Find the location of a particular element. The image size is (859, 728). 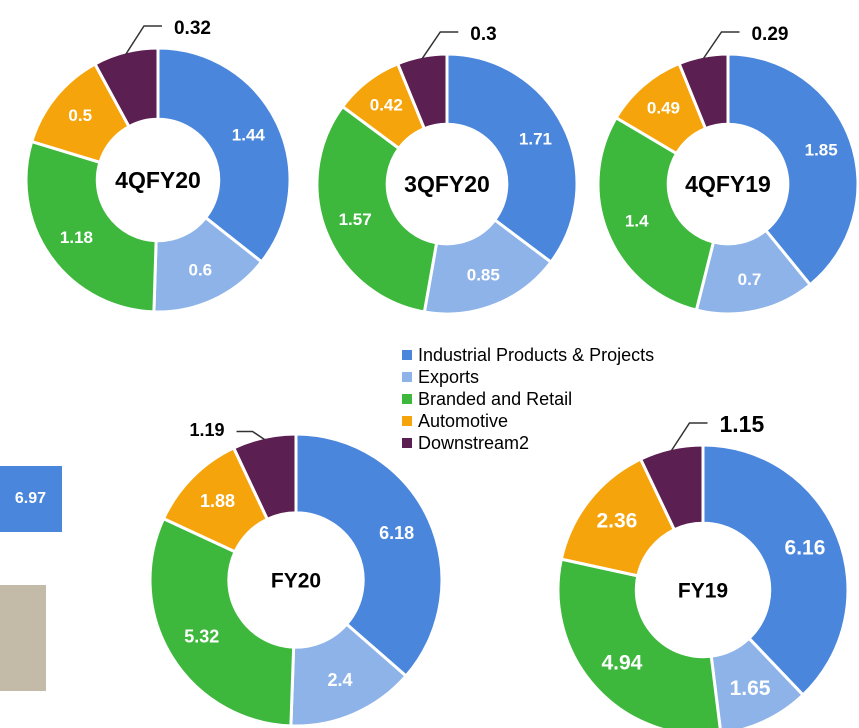

data-label: 1.71 is located at coordinates (535, 138).